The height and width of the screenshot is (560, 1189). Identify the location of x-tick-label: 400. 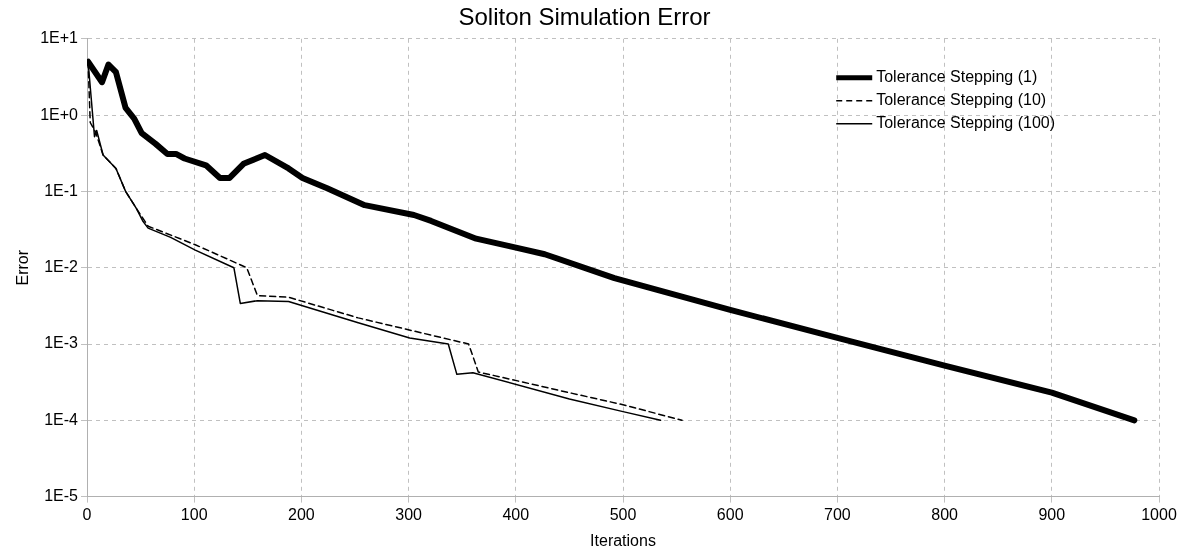
(516, 514).